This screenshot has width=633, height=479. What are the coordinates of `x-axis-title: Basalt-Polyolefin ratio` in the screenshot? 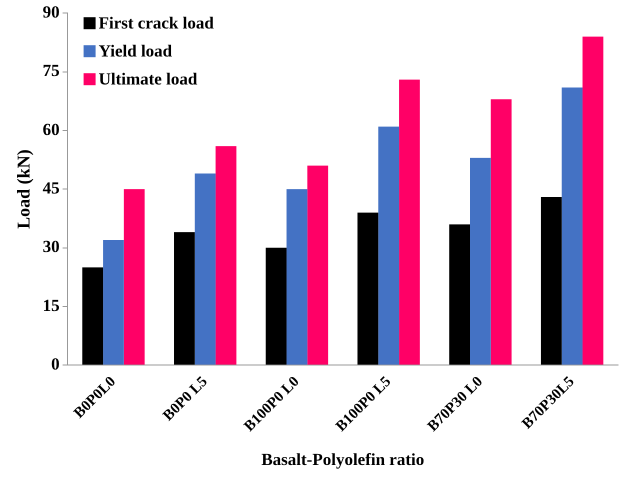 It's located at (342, 460).